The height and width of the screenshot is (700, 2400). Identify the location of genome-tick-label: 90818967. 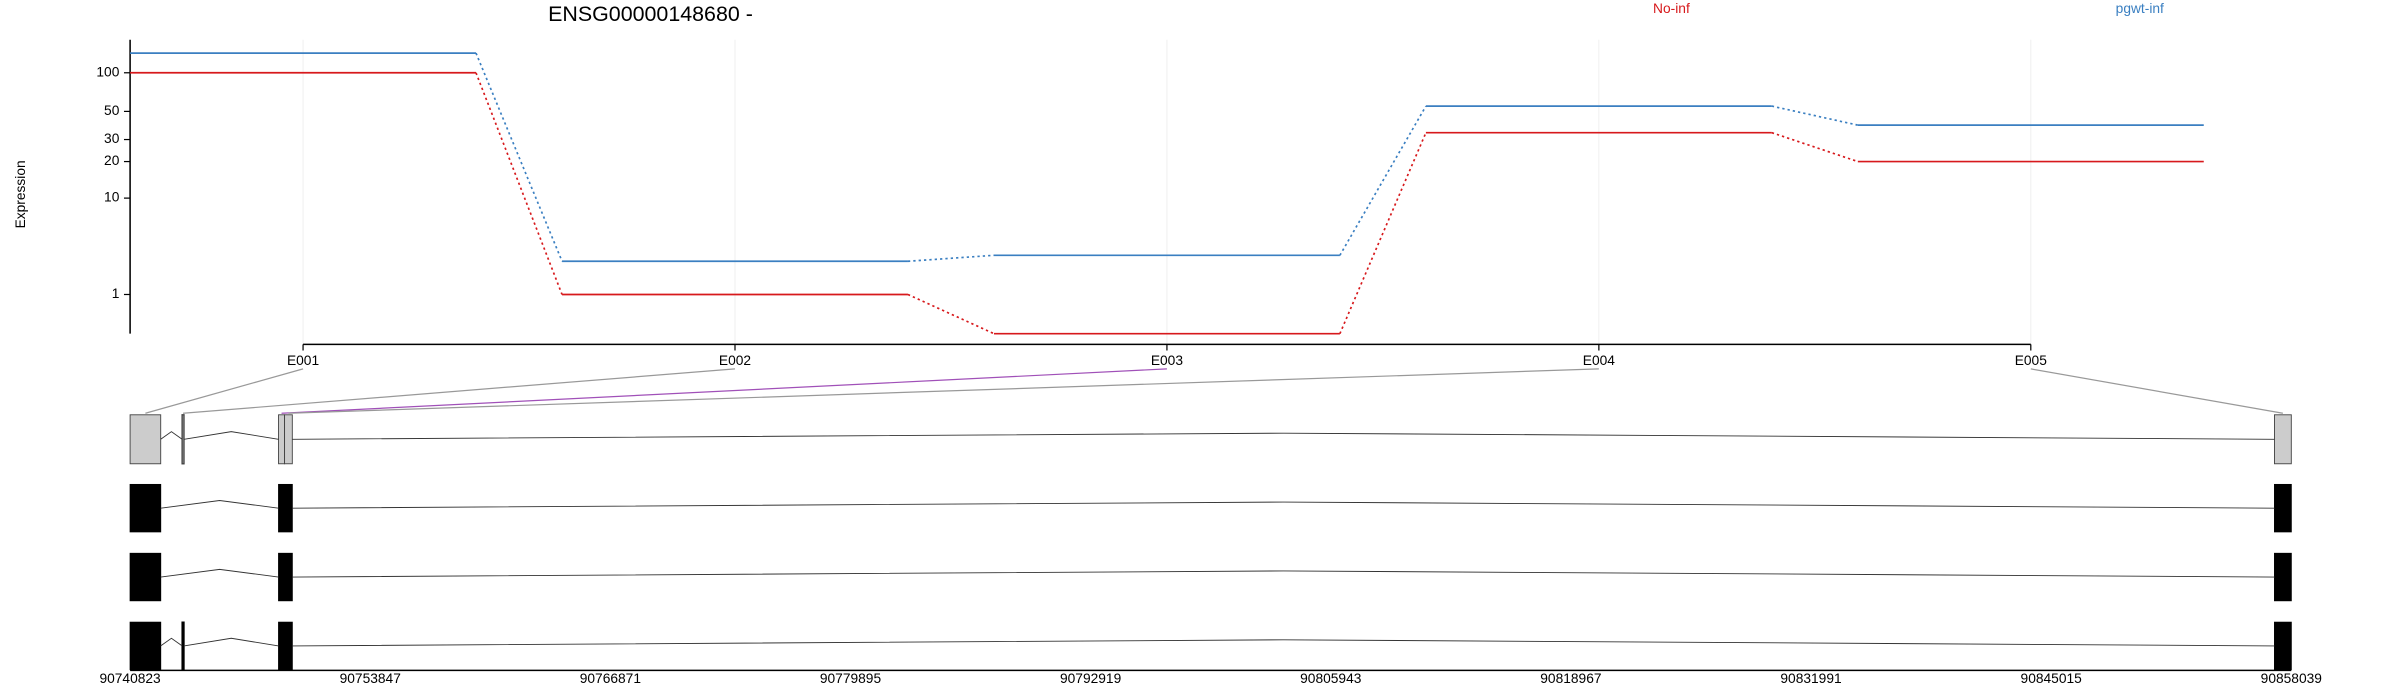
(1570, 678).